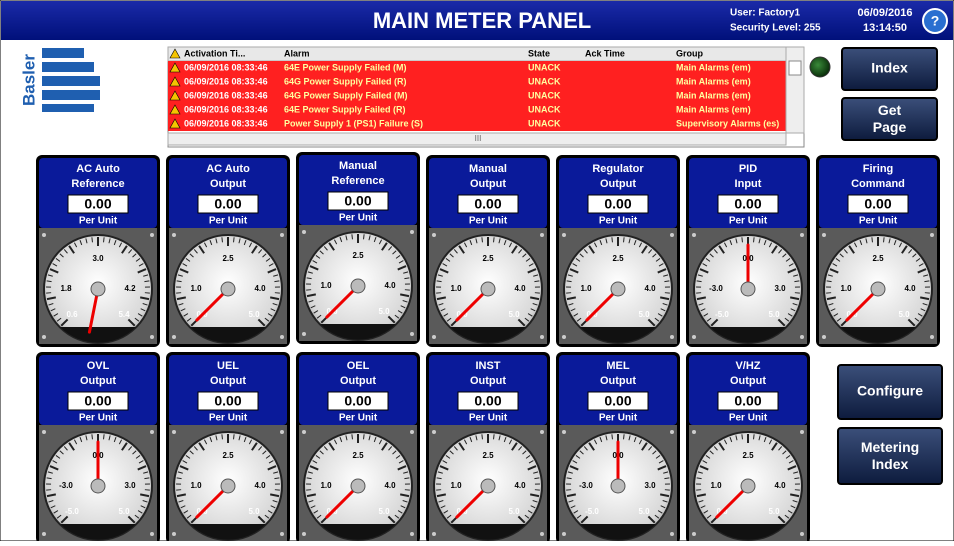 The height and width of the screenshot is (546, 954). What do you see at coordinates (66, 288) in the screenshot?
I see `scale-label: 1.8` at bounding box center [66, 288].